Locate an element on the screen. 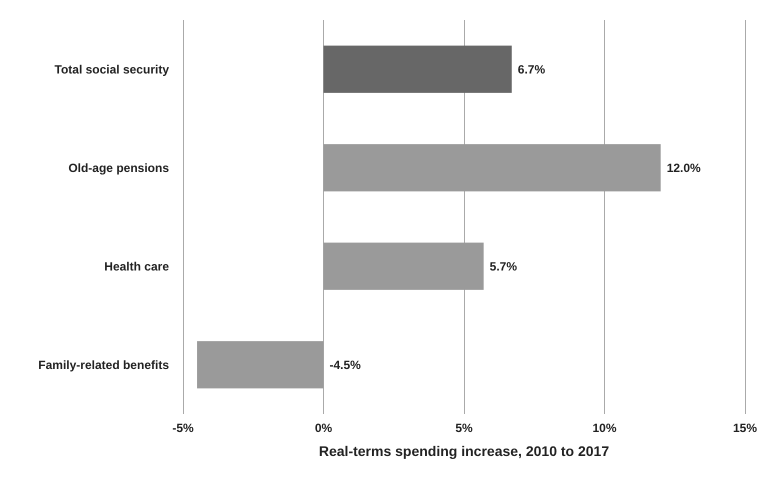  data-label: 12.0% is located at coordinates (684, 167).